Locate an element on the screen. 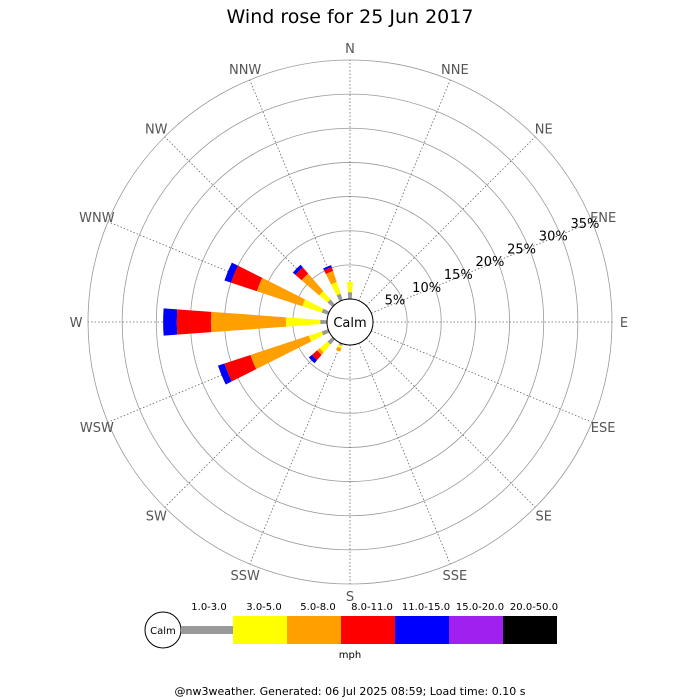  direction-label: SSW is located at coordinates (245, 576).